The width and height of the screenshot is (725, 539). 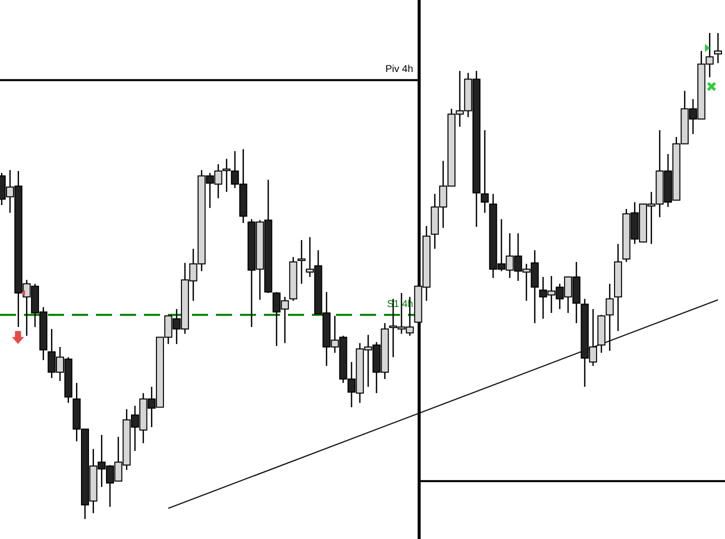 I want to click on ref-line-label: Piv 4h, so click(x=399, y=70).